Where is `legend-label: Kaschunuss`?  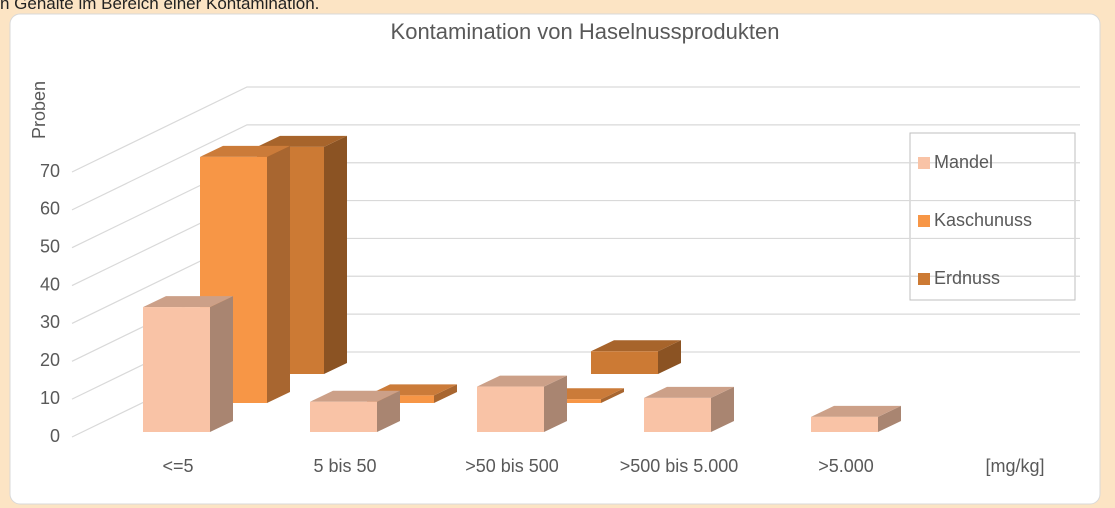 legend-label: Kaschunuss is located at coordinates (983, 220).